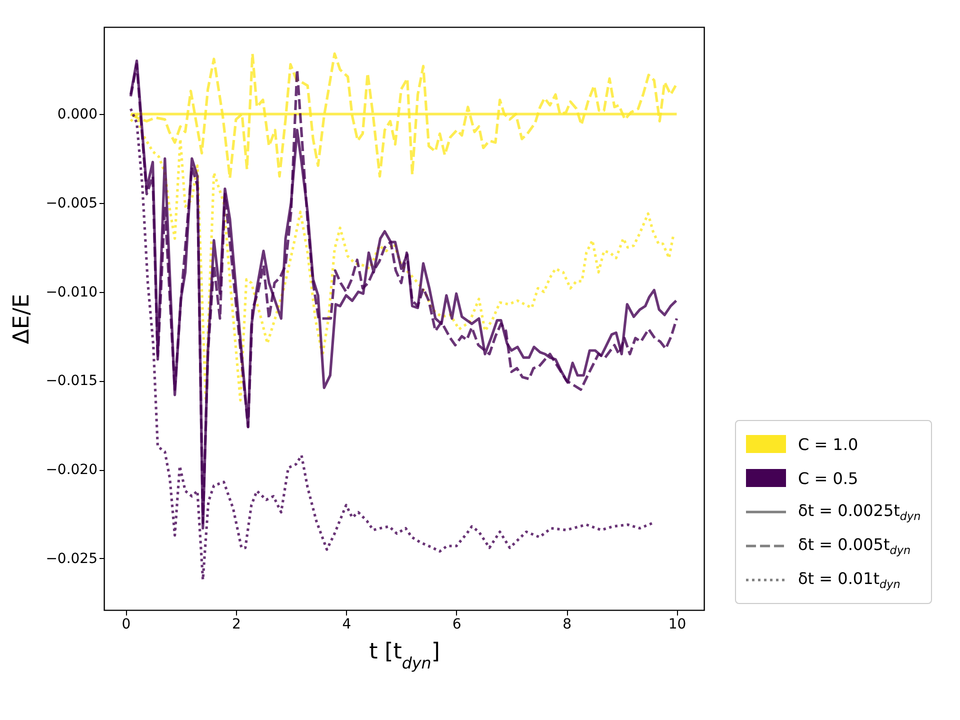 The height and width of the screenshot is (720, 960). What do you see at coordinates (72, 292) in the screenshot?
I see `y-tick-label: −0.010` at bounding box center [72, 292].